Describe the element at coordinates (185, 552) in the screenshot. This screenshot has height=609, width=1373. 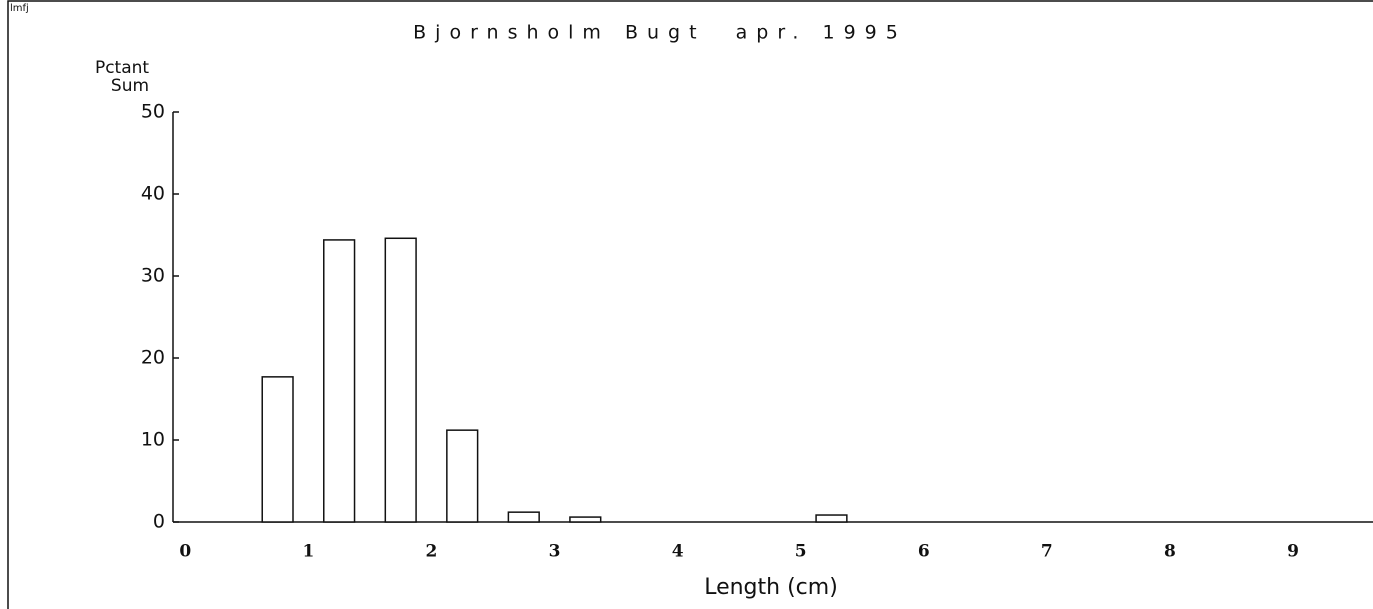
I see `x-tick-label: 0` at that location.